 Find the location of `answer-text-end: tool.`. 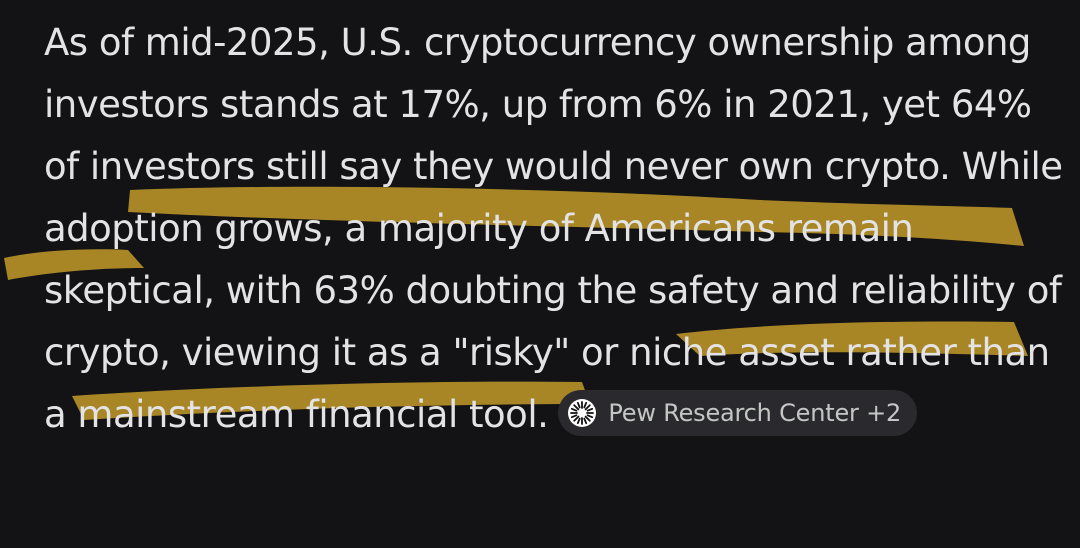

answer-text-end: tool. is located at coordinates (509, 414).